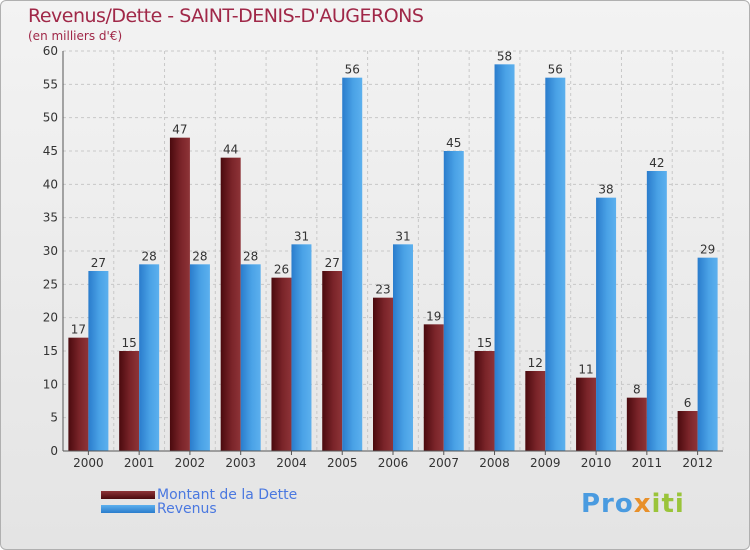  I want to click on y-tick-label: 20, so click(50, 318).